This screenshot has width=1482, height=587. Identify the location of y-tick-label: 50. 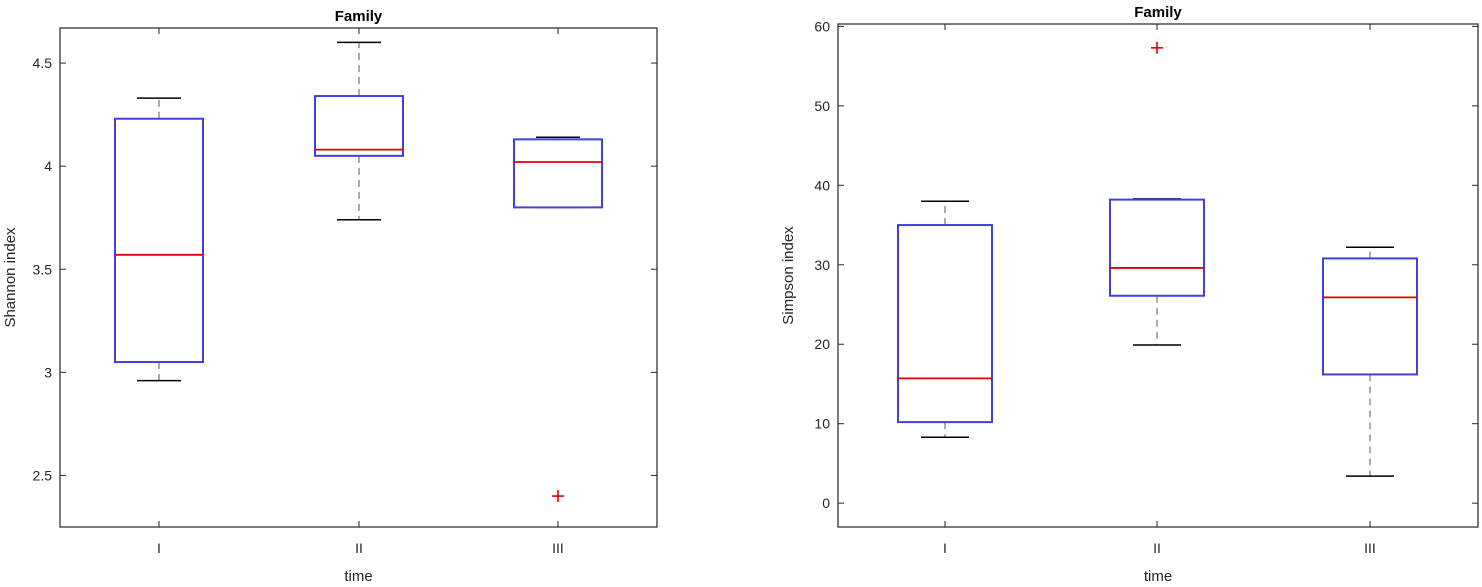
(822, 106).